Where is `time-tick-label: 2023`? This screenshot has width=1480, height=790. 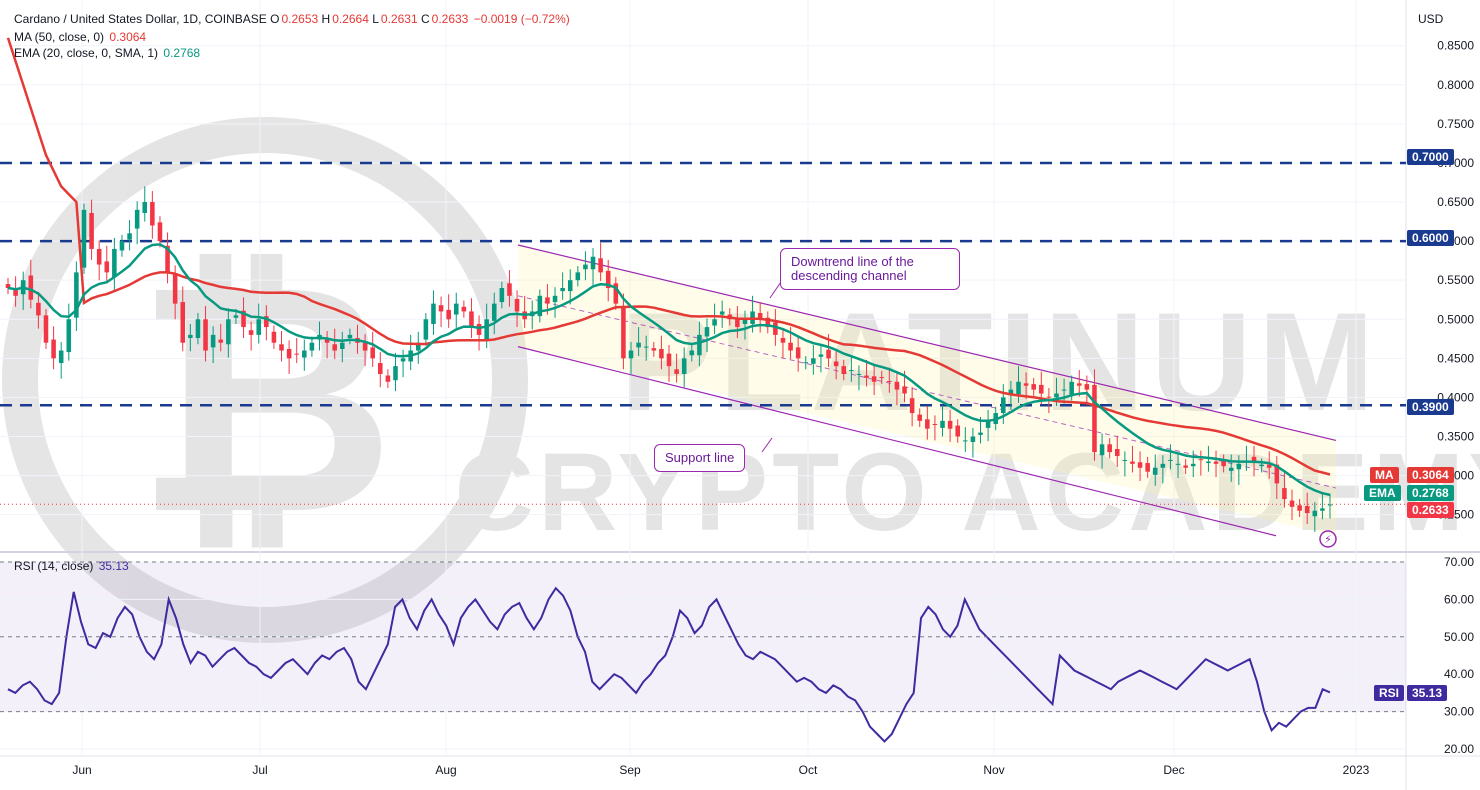 time-tick-label: 2023 is located at coordinates (1356, 770).